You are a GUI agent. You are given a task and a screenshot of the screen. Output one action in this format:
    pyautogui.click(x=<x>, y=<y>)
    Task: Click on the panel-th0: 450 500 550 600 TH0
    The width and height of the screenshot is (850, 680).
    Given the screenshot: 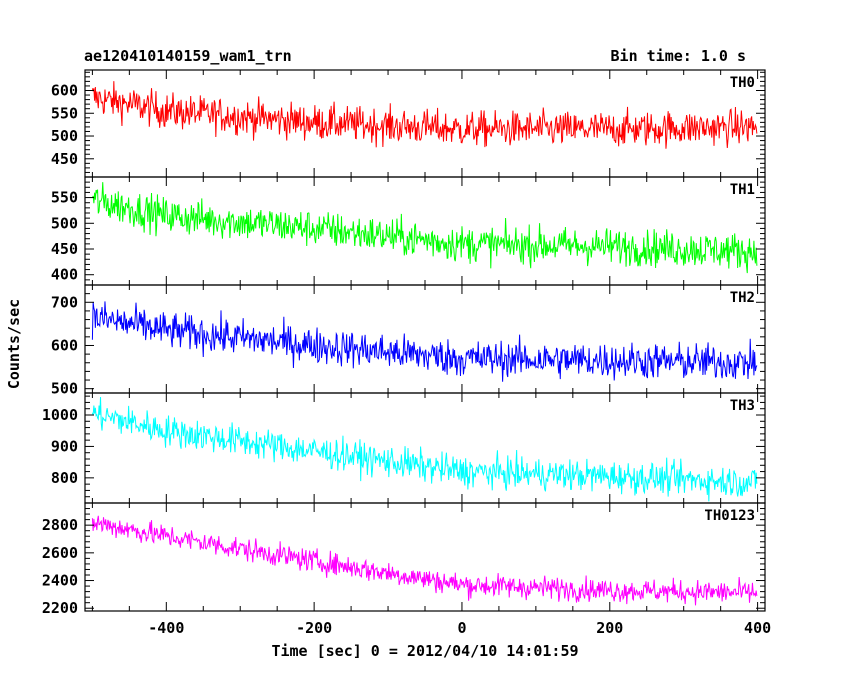 What is the action you would take?
    pyautogui.click(x=408, y=123)
    